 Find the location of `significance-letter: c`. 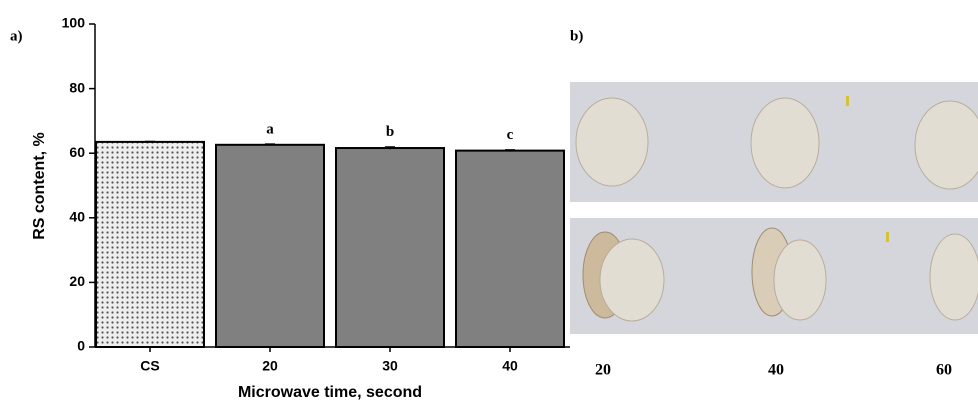

significance-letter: c is located at coordinates (510, 135).